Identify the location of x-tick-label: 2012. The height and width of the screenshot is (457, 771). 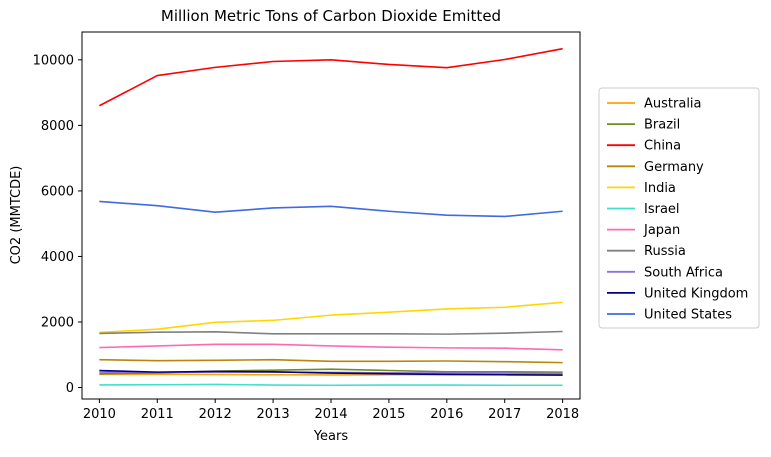
(215, 414).